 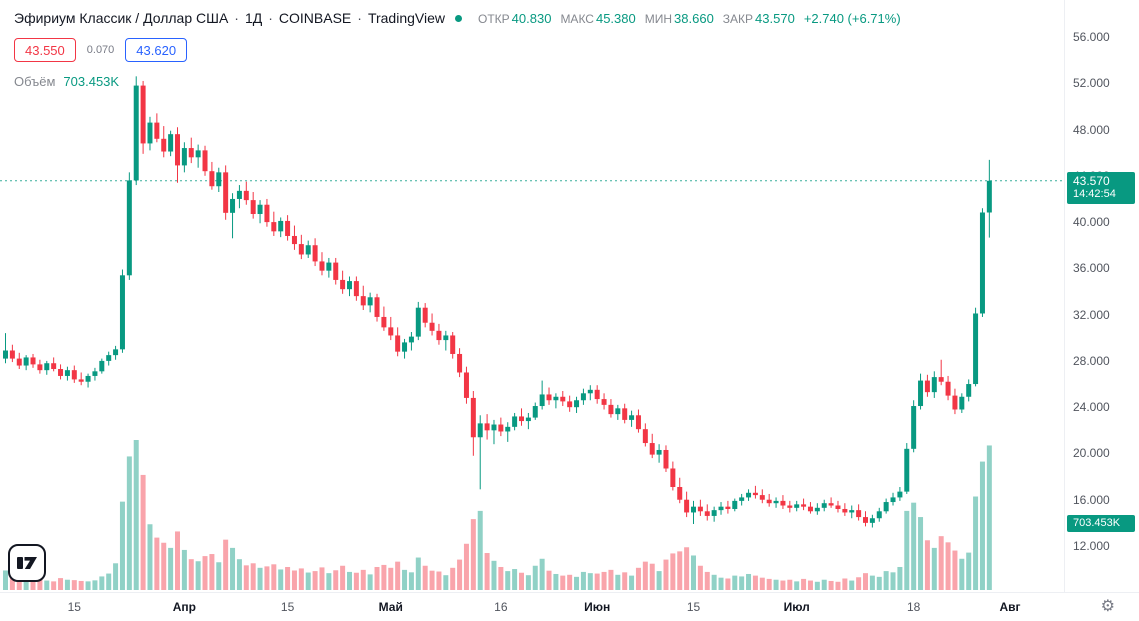 What do you see at coordinates (1091, 37) in the screenshot?
I see `price-tick-label: 56.000` at bounding box center [1091, 37].